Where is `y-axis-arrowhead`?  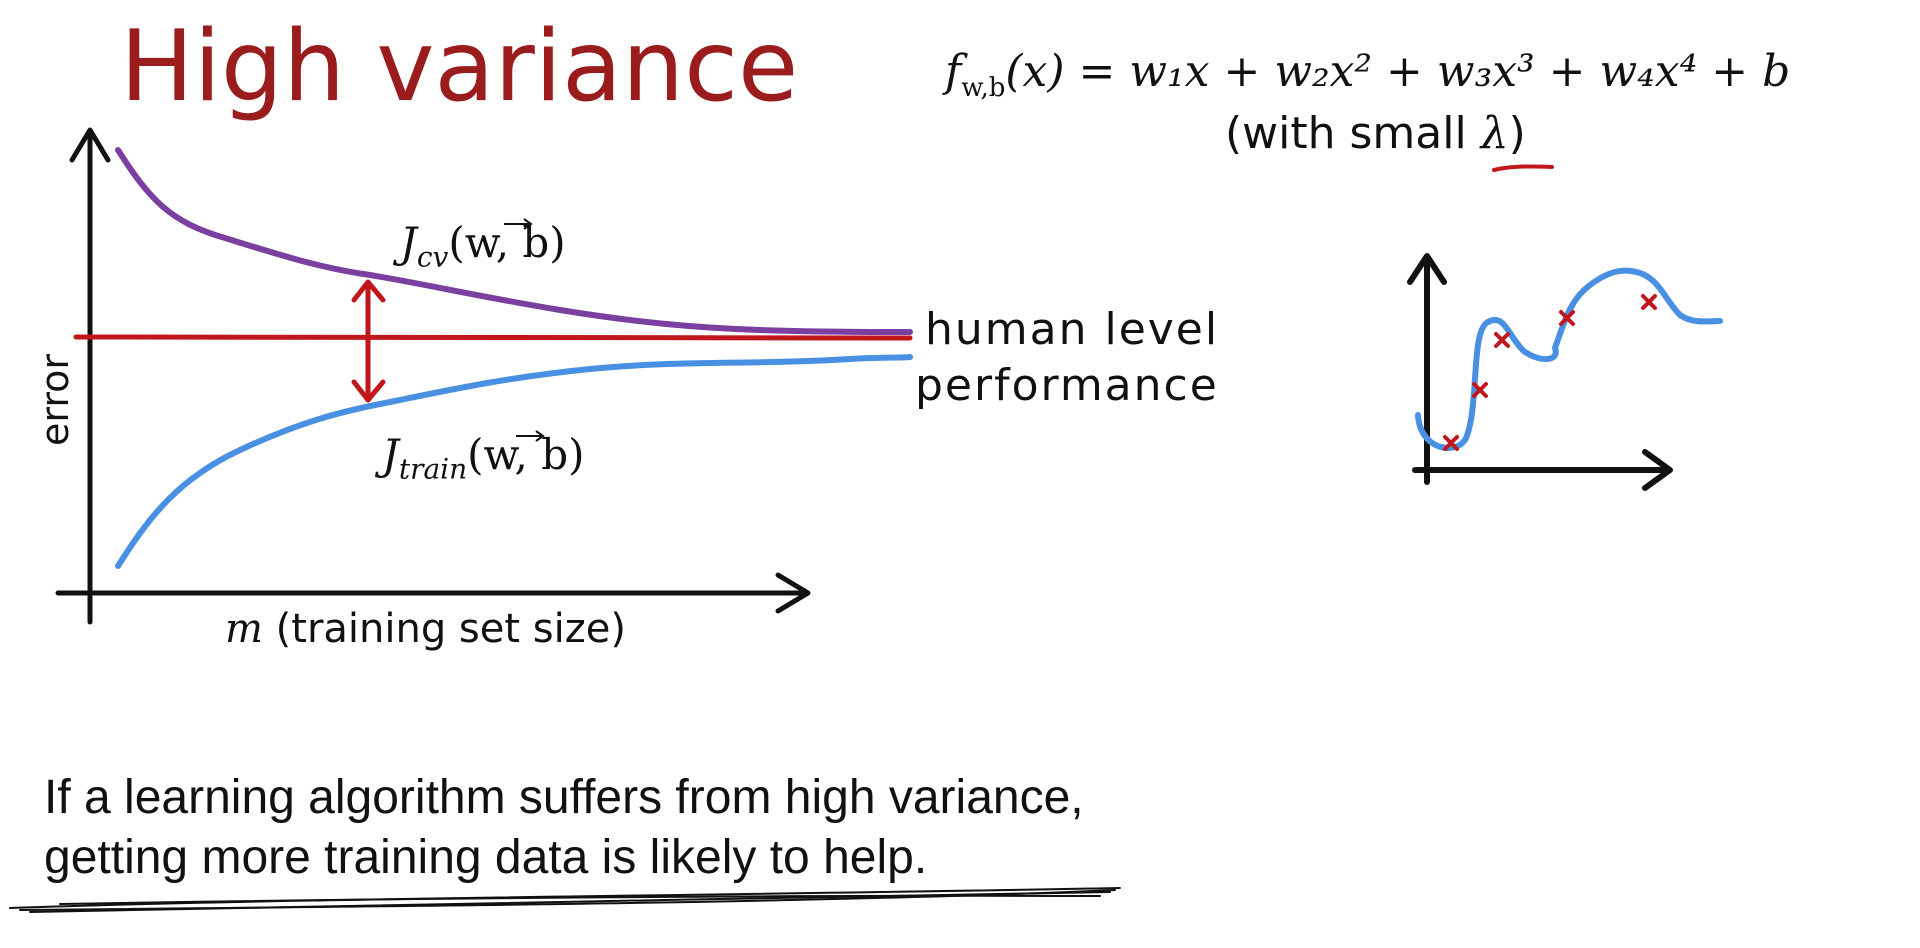
y-axis-arrowhead is located at coordinates (90, 145).